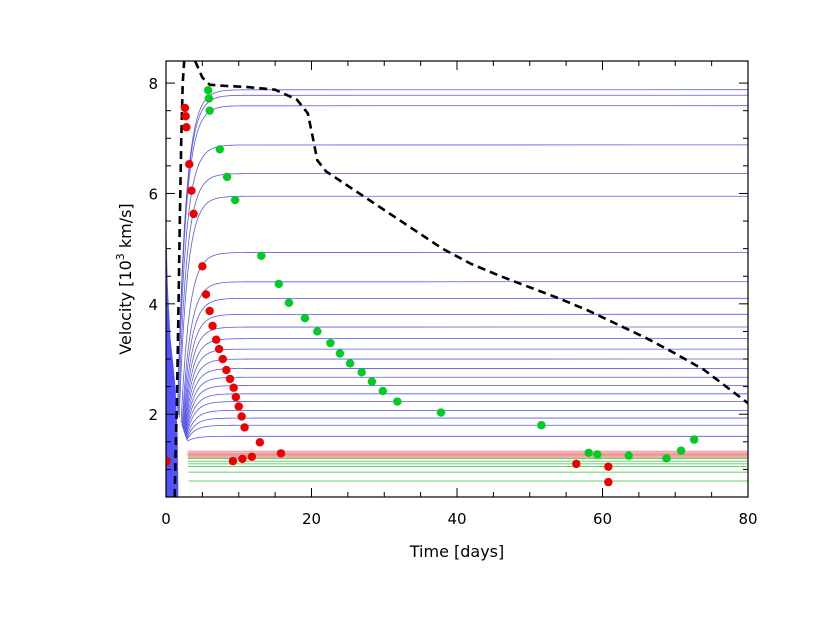  Describe the element at coordinates (153, 84) in the screenshot. I see `y-tick-label: 8` at that location.